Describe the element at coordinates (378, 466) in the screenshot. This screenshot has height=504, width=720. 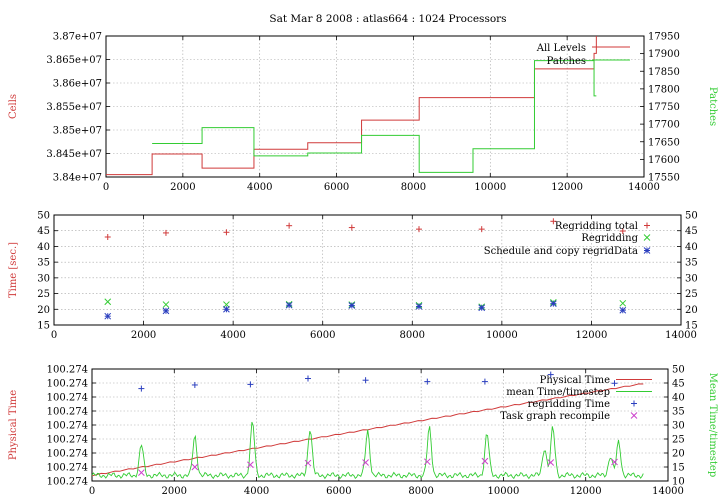
I see `series-task-graph-recompile` at that location.